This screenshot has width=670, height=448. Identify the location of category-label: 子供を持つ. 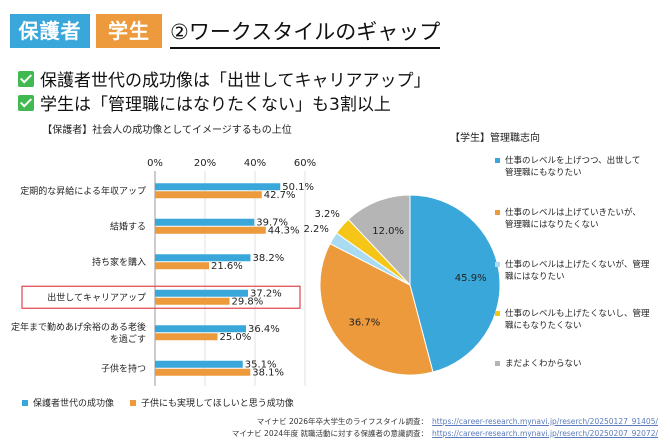
(123, 368).